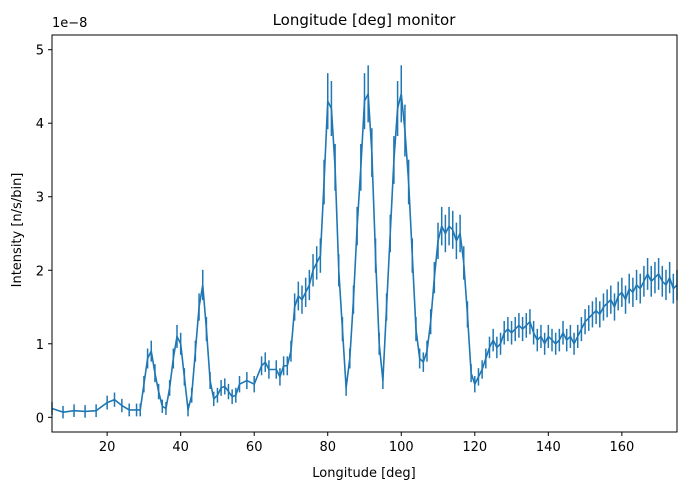 The image size is (687, 487). Describe the element at coordinates (401, 447) in the screenshot. I see `x-tick-label: 100` at that location.